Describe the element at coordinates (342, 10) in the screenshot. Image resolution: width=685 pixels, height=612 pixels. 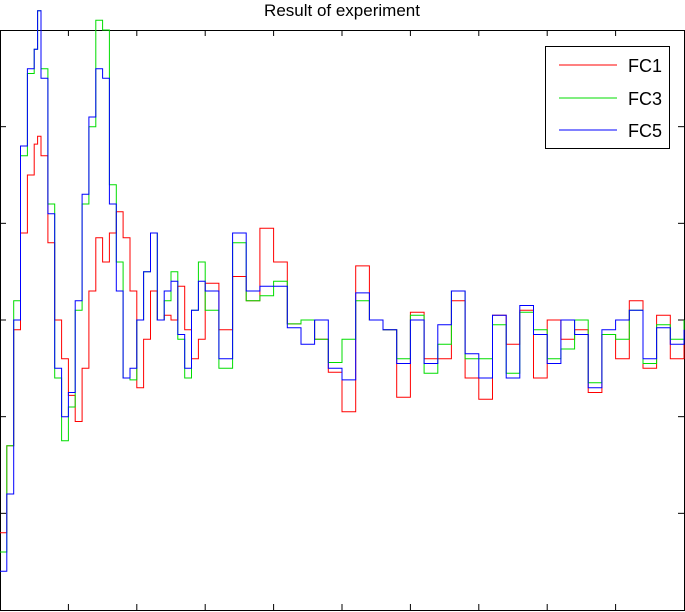
I see `chart-title: Result of experiment` at that location.